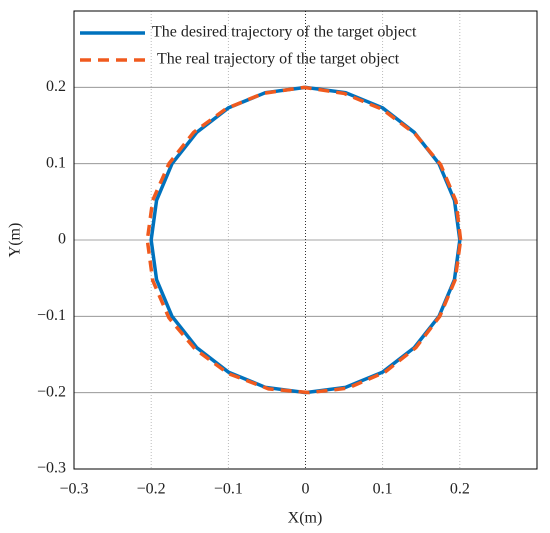  I want to click on x-axis-label: X(m), so click(305, 518).